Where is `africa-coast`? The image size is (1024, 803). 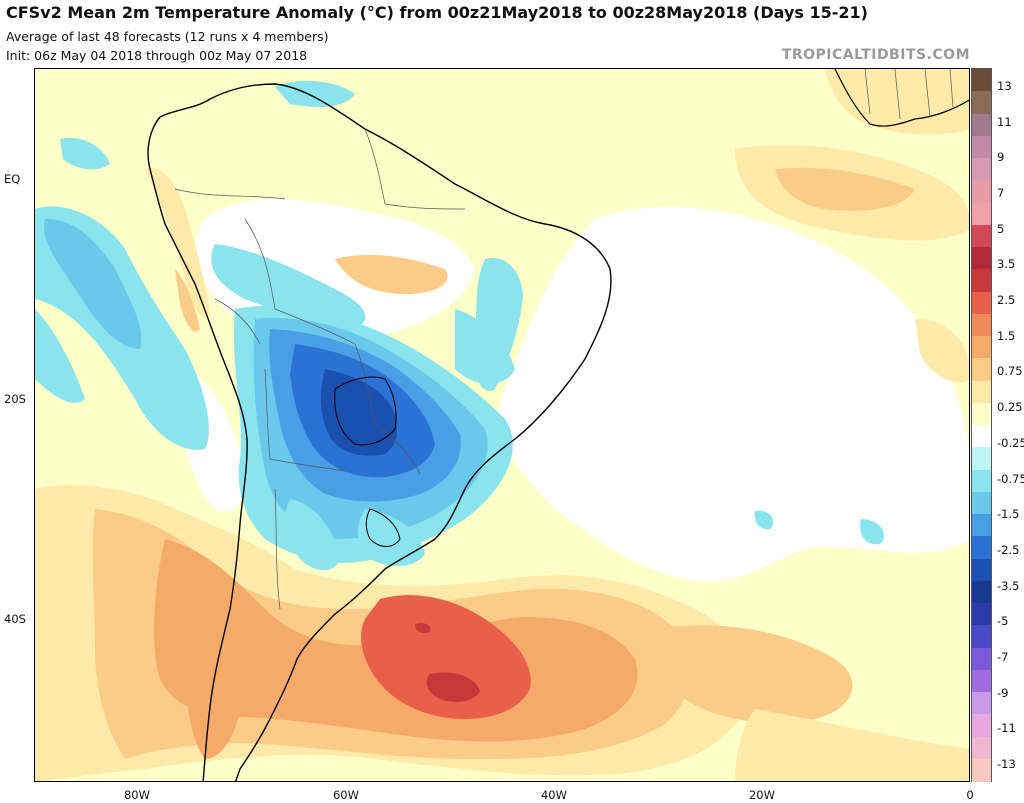
africa-coast is located at coordinates (901, 98).